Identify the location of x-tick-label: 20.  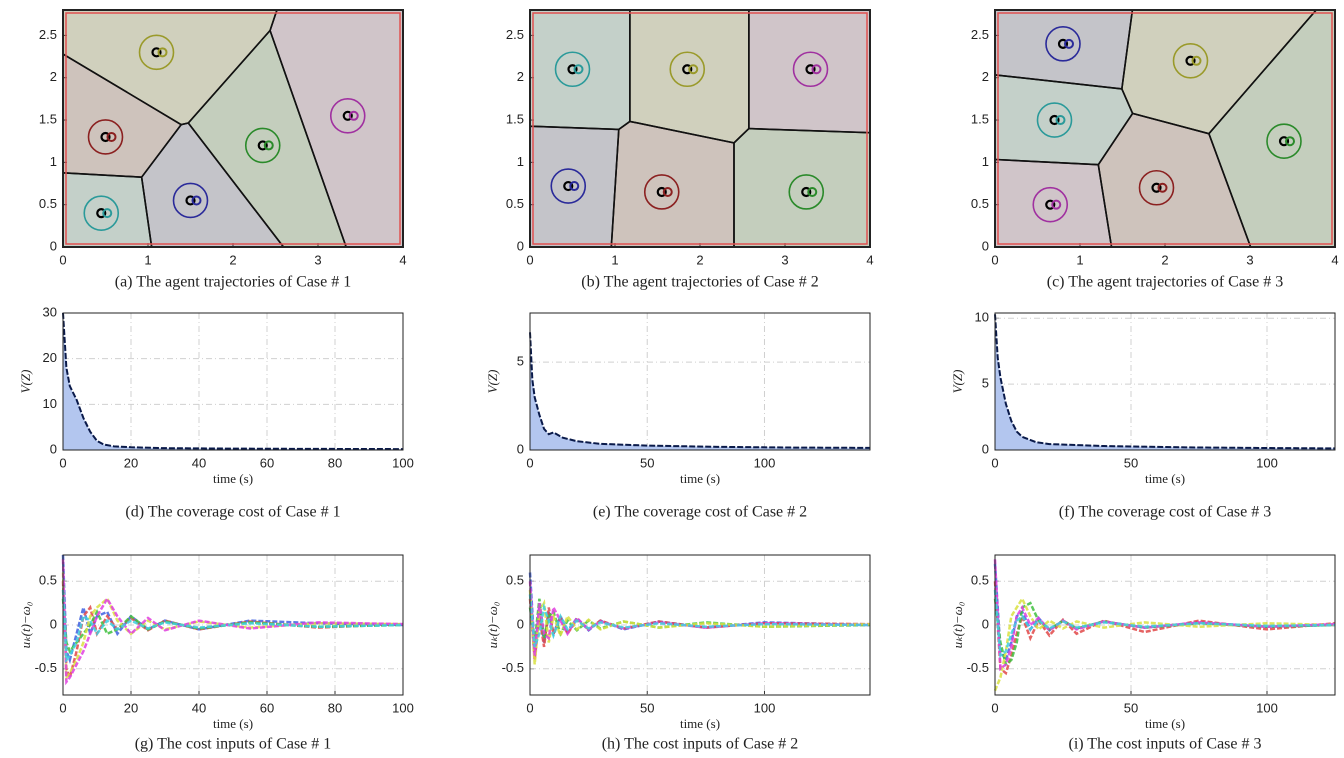
(131, 707).